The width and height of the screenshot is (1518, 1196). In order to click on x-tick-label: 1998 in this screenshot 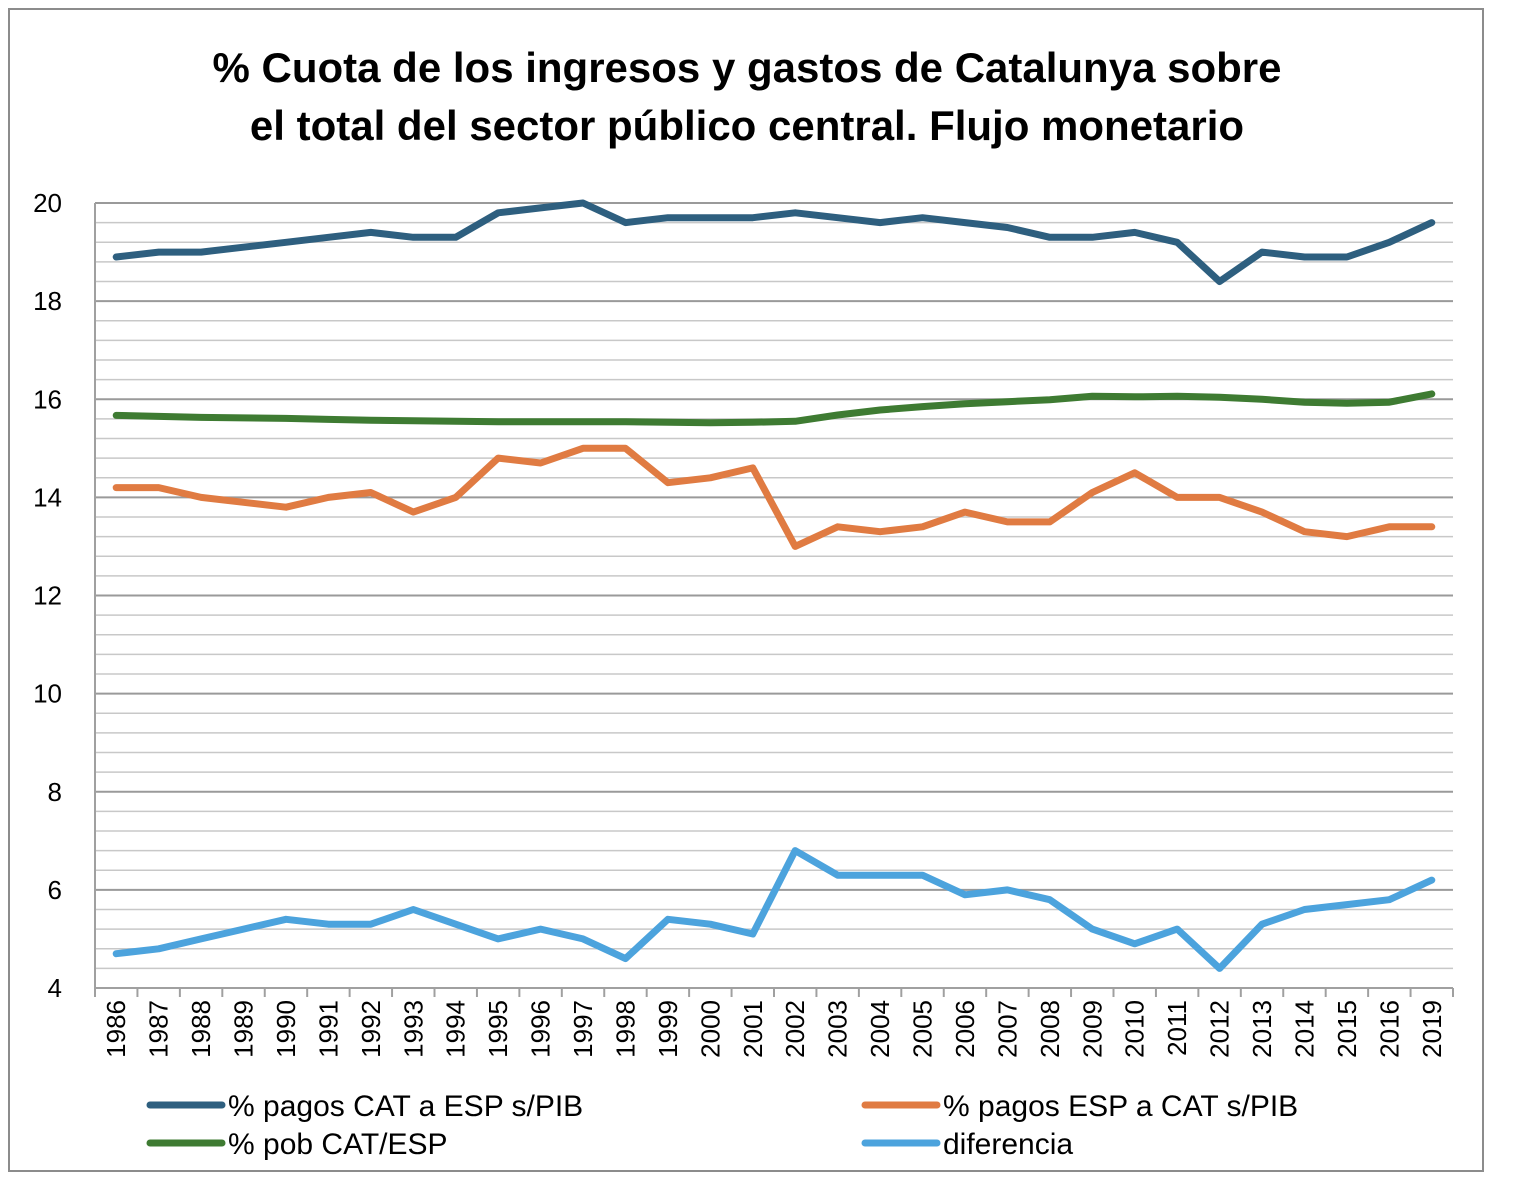, I will do `click(625, 1029)`.